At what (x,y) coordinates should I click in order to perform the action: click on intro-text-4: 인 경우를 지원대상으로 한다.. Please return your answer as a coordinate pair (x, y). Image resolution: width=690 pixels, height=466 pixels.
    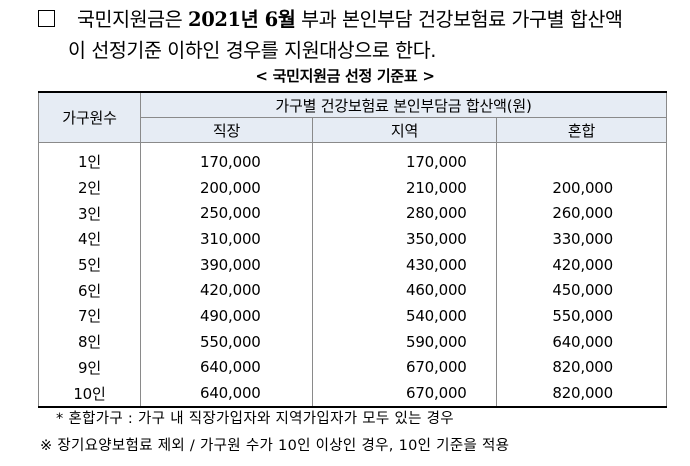
    Looking at the image, I should click on (319, 50).